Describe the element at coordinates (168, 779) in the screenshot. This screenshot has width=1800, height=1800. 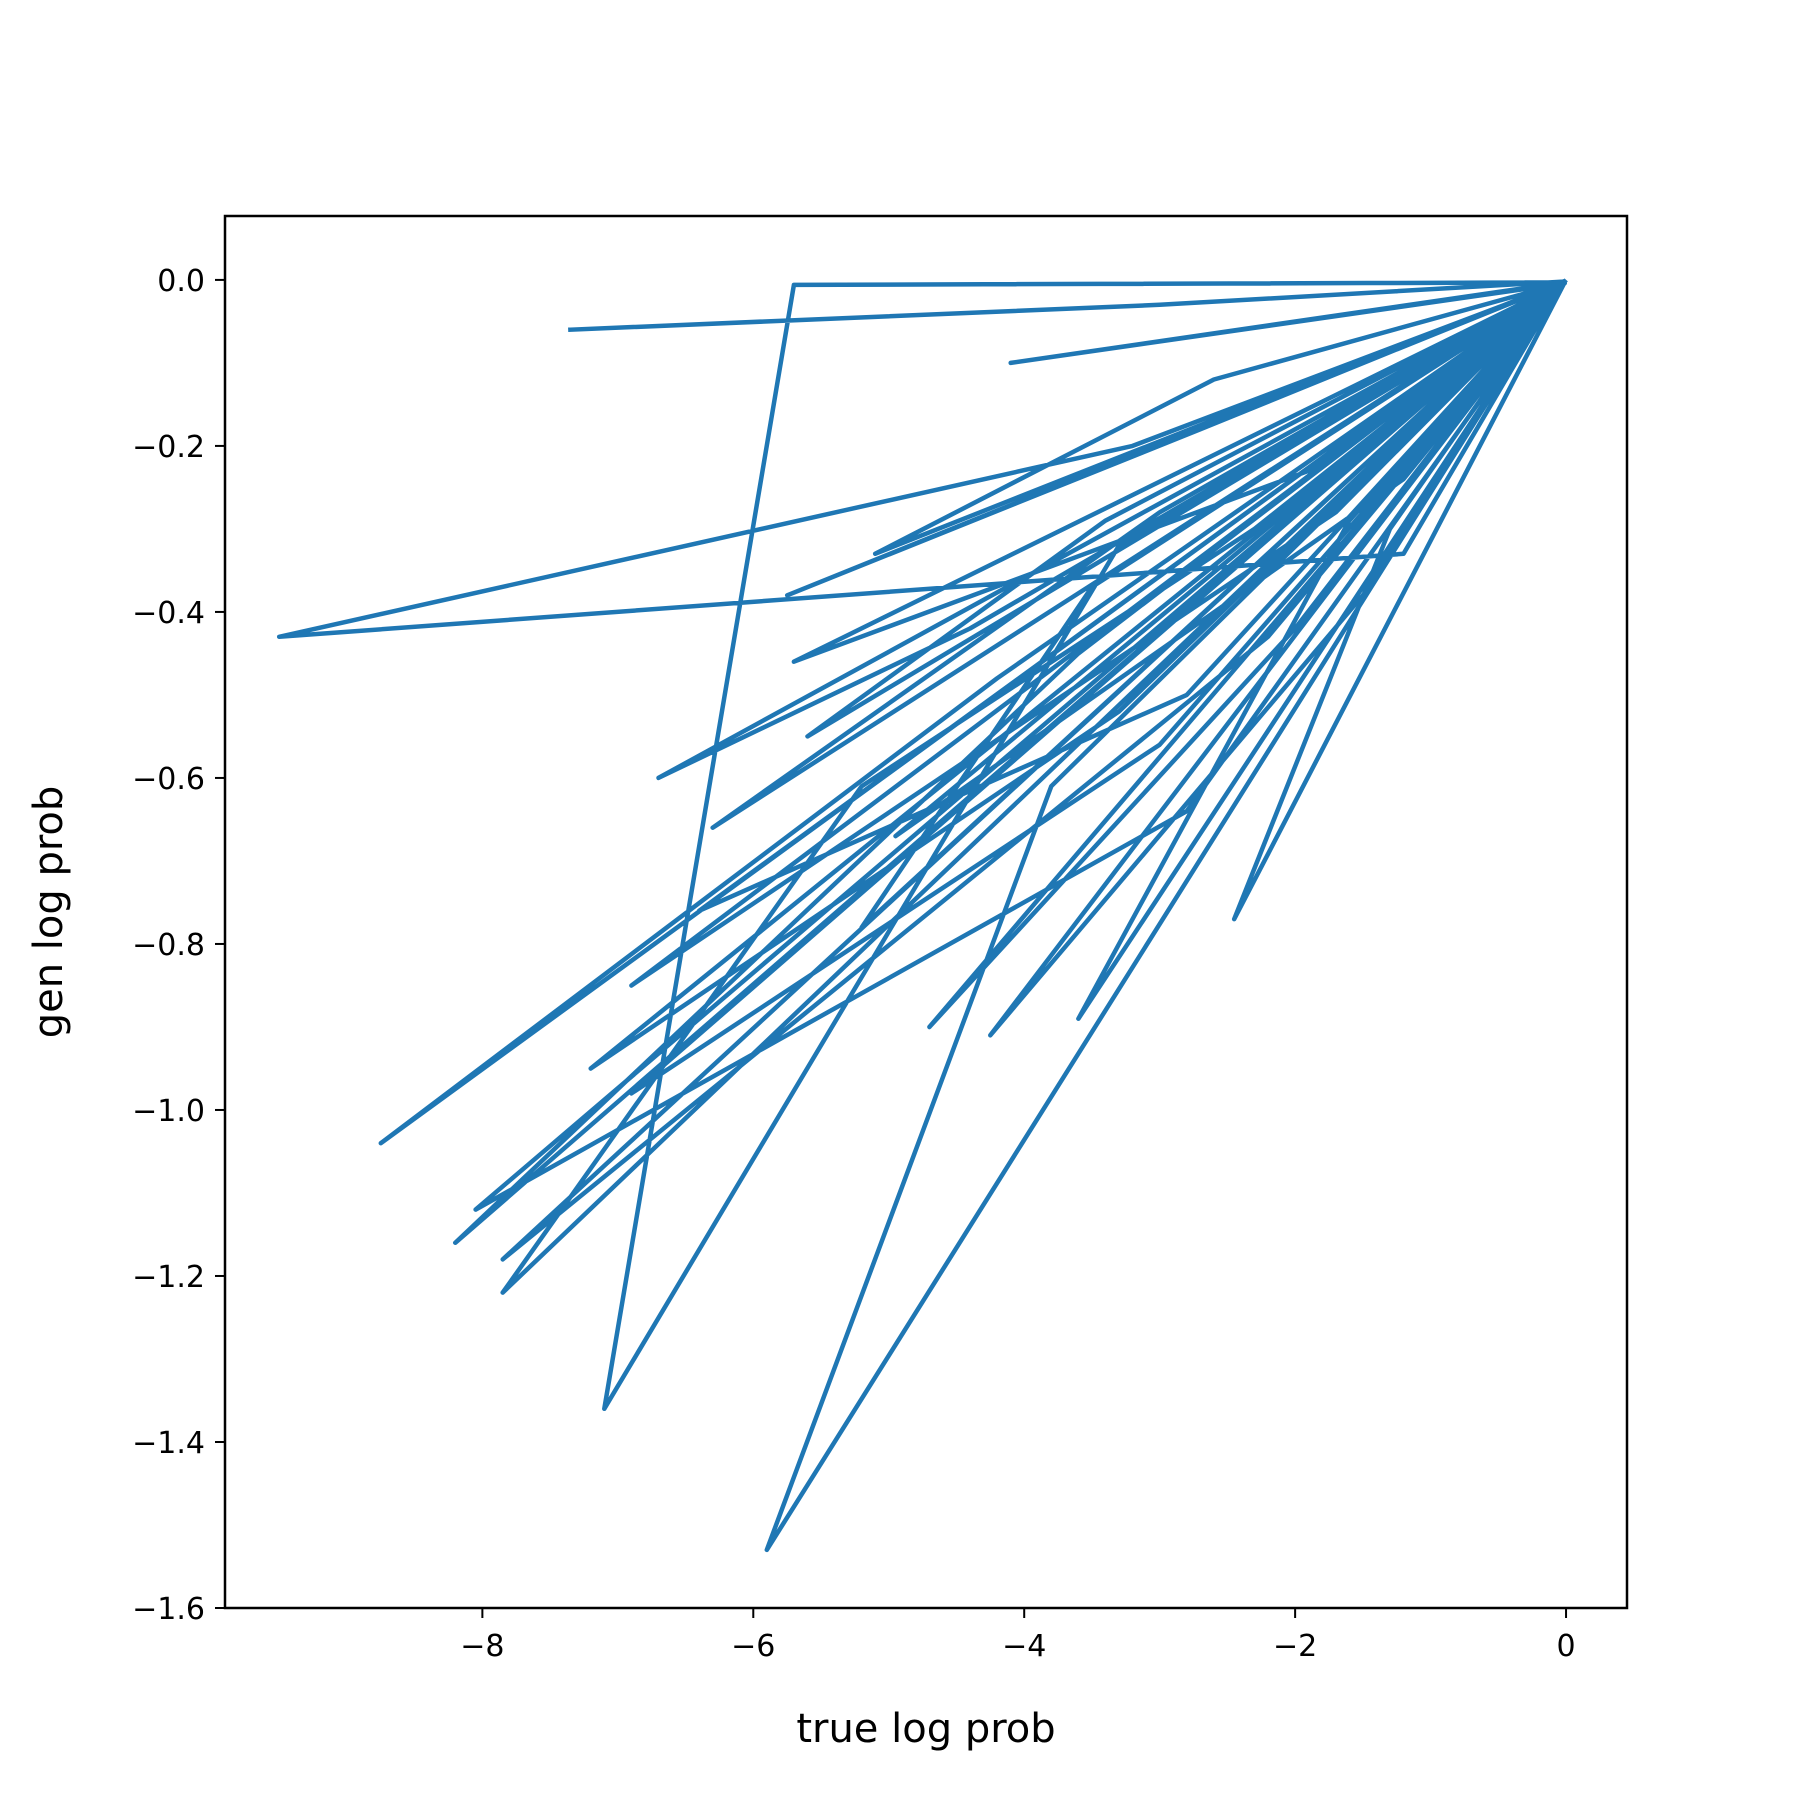
I see `y-tick-label: −0.6` at that location.